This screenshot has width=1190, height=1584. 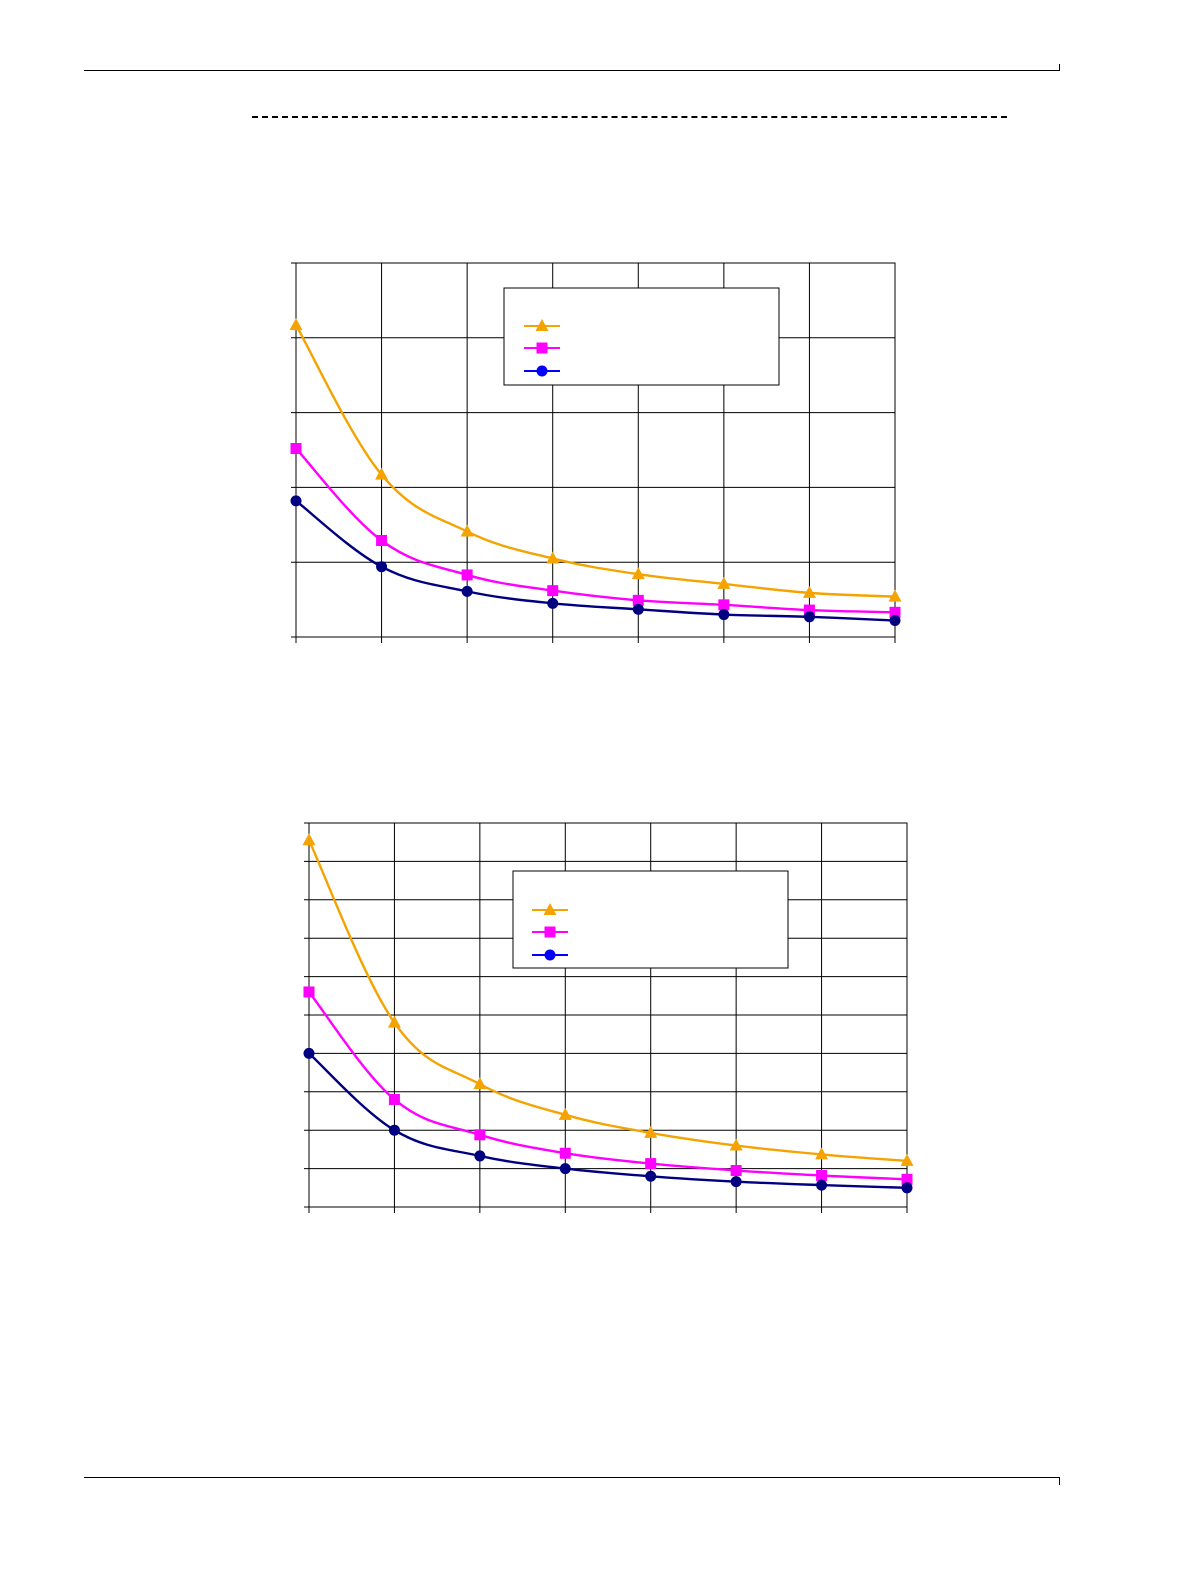 What do you see at coordinates (629, 117) in the screenshot?
I see `section-dashed-line` at bounding box center [629, 117].